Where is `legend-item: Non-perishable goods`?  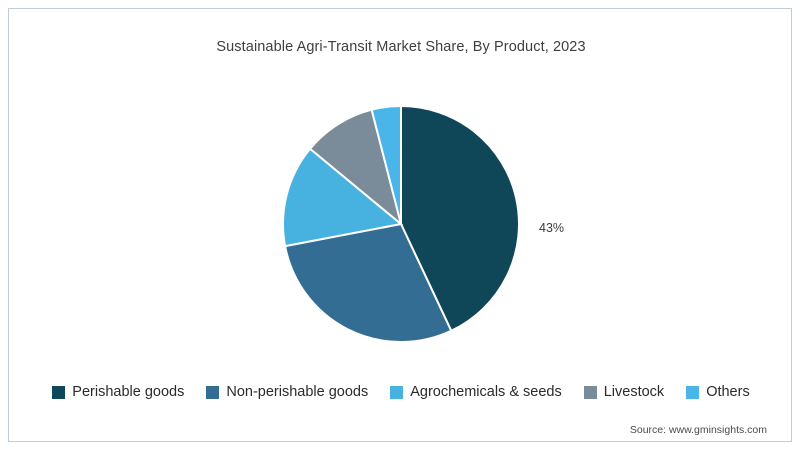
legend-item: Non-perishable goods is located at coordinates (287, 392).